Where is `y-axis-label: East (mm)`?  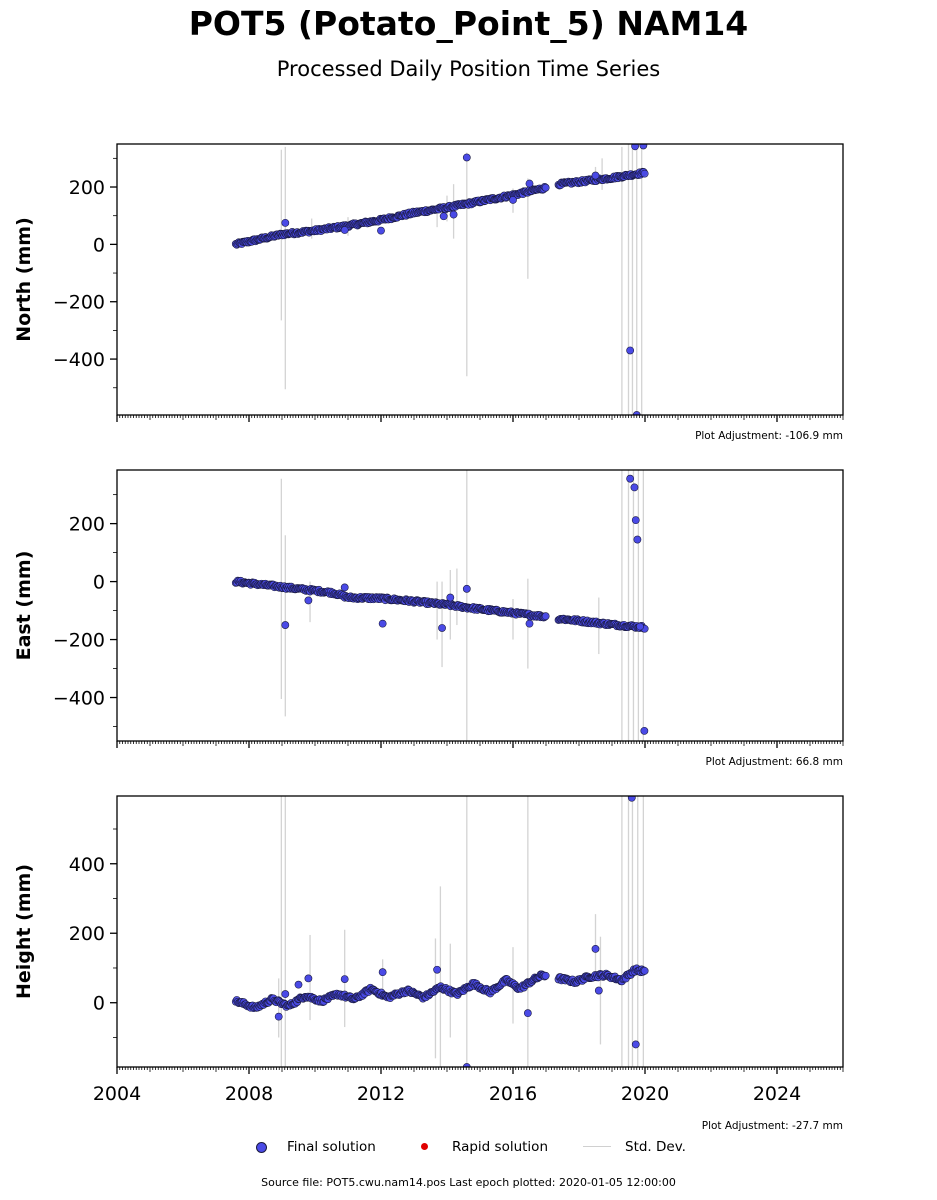
y-axis-label: East (mm) is located at coordinates (24, 606).